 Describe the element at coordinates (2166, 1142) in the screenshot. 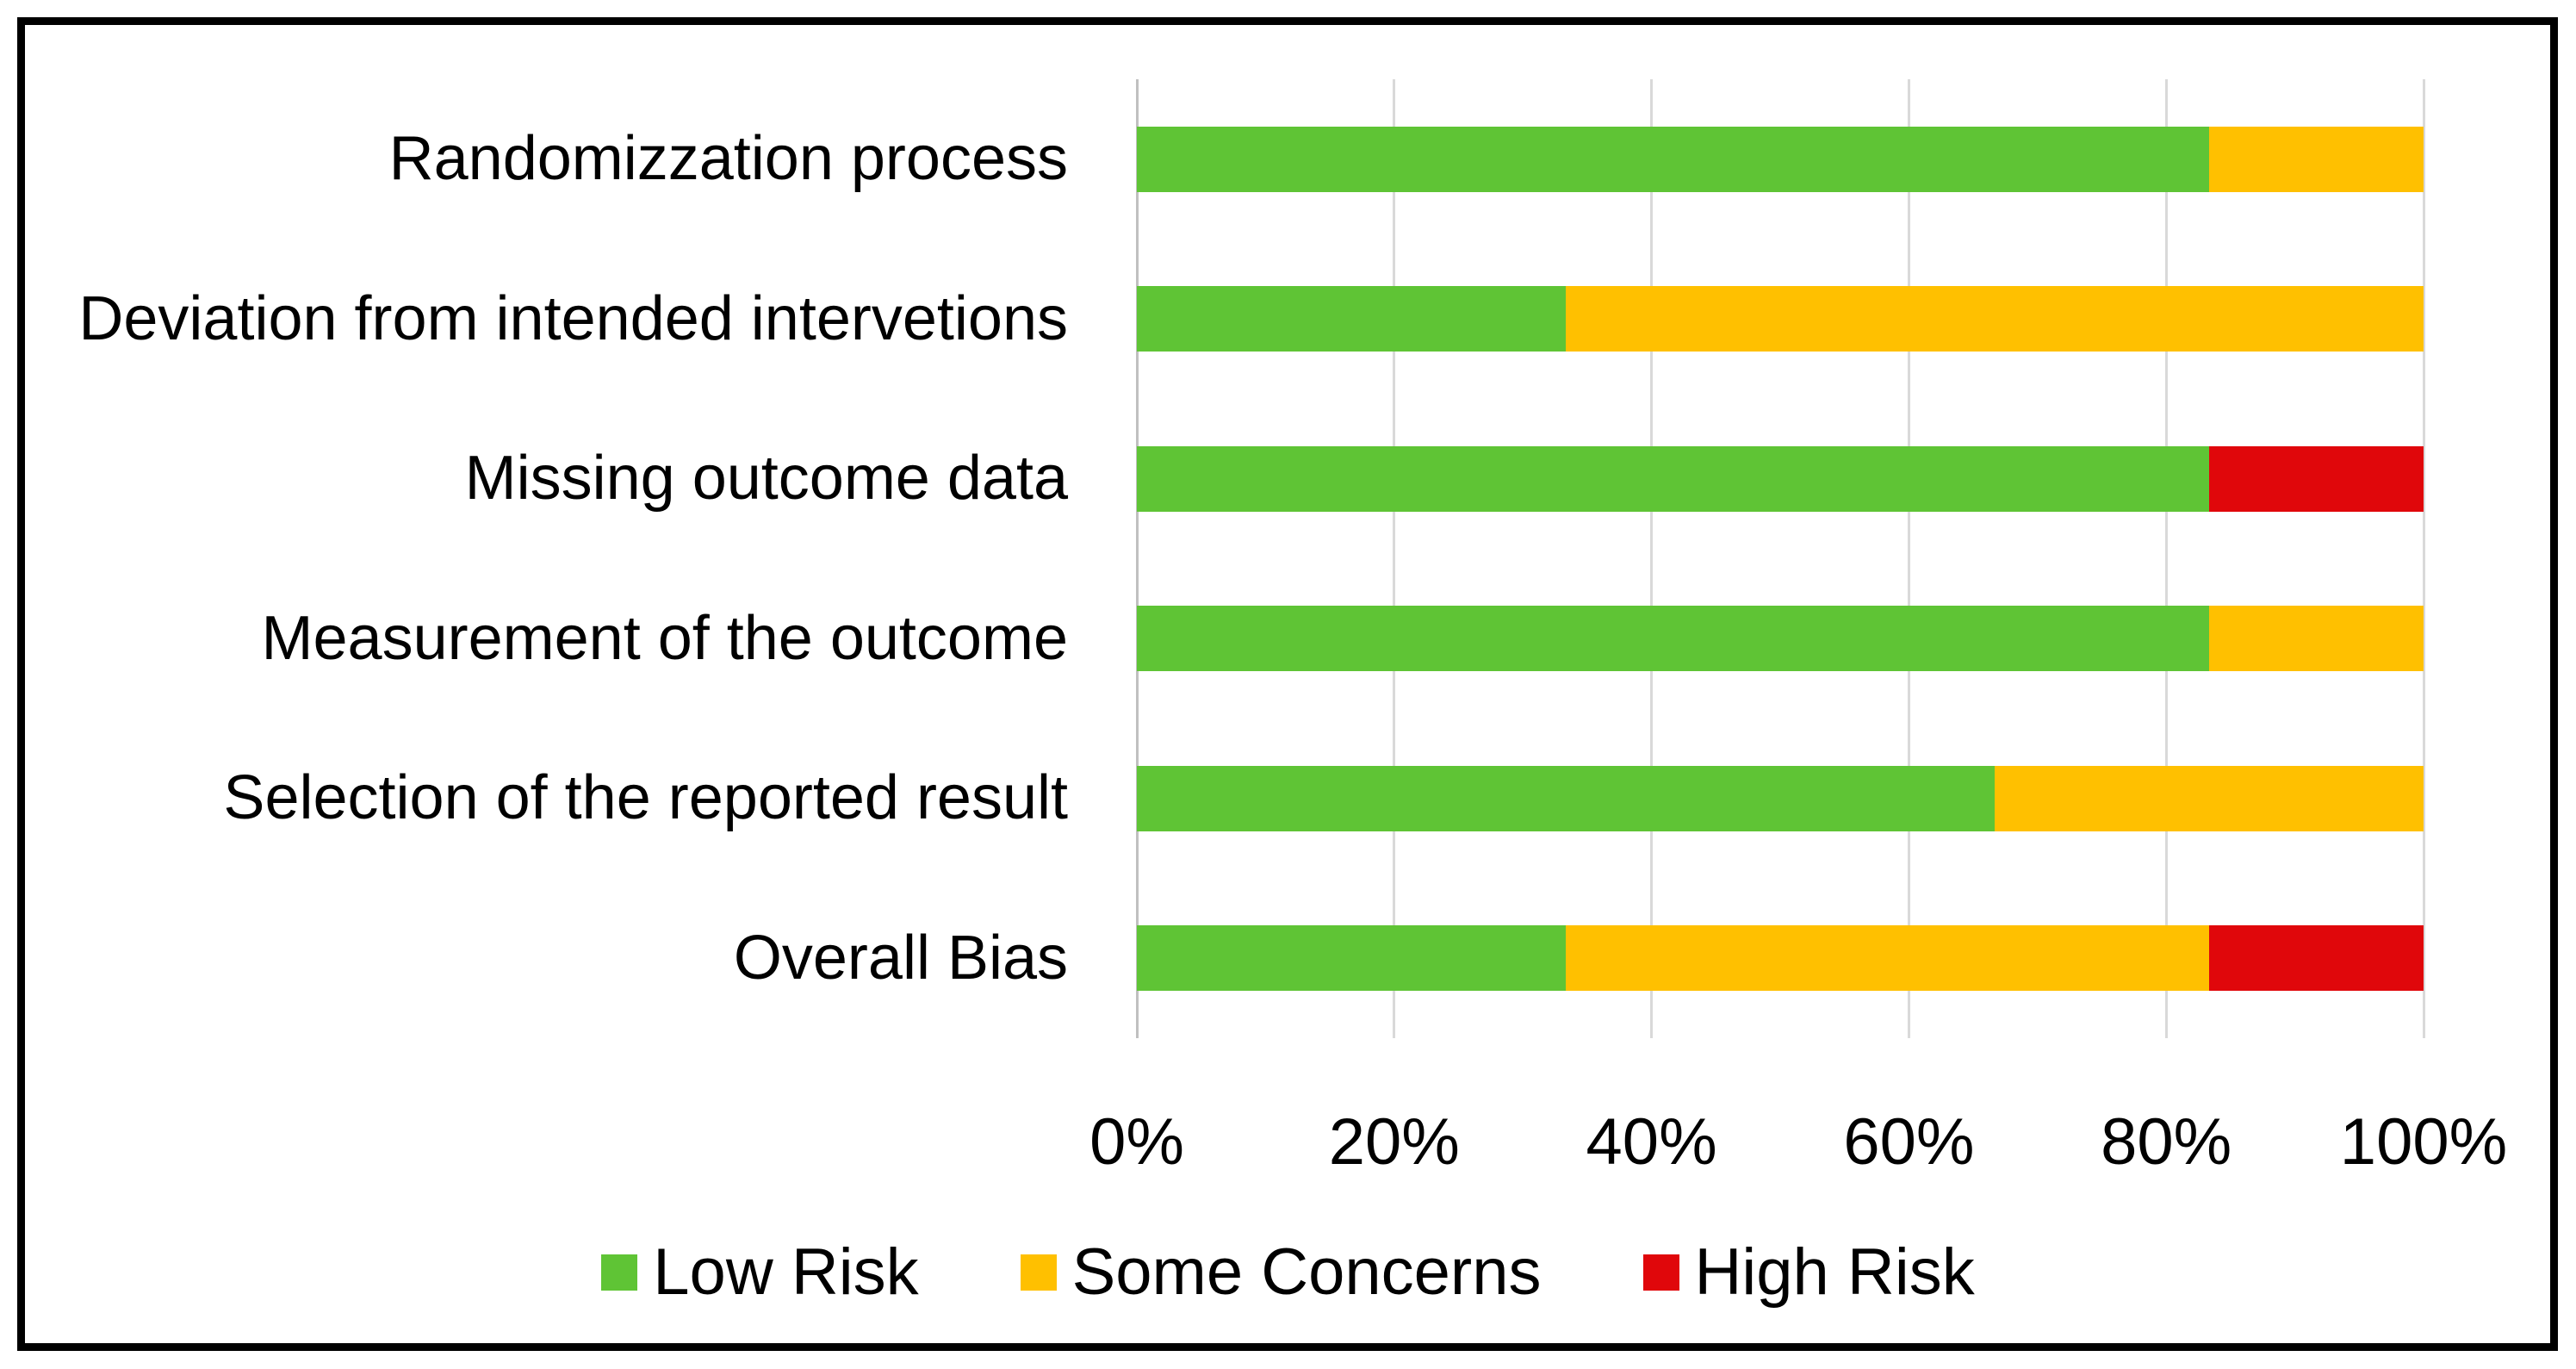

I see `x-axis-tick-label: 80%` at that location.